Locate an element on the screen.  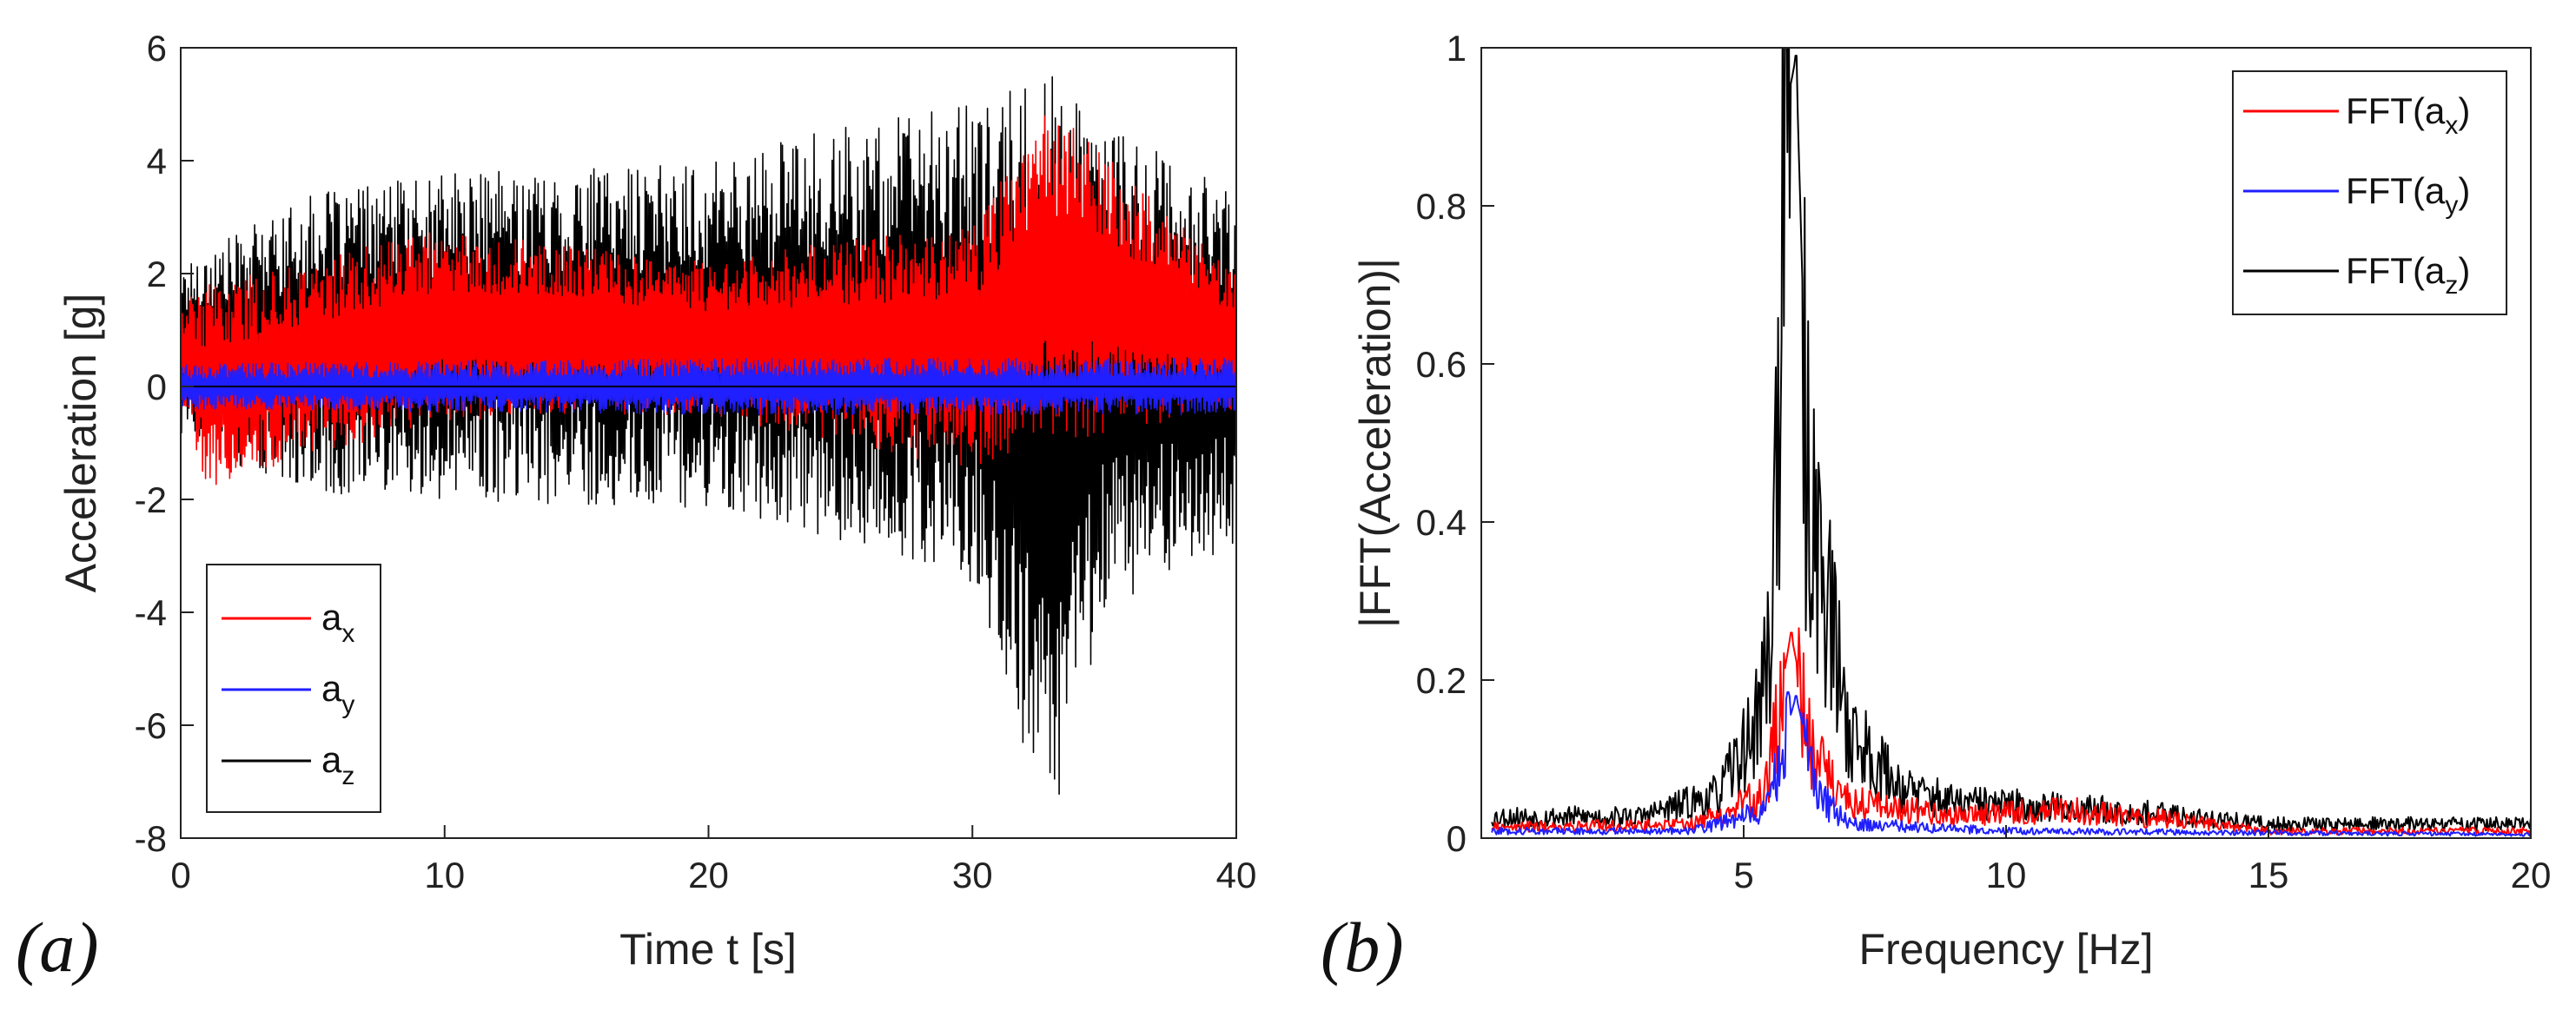
legend-label-ax: ax is located at coordinates (337, 622).